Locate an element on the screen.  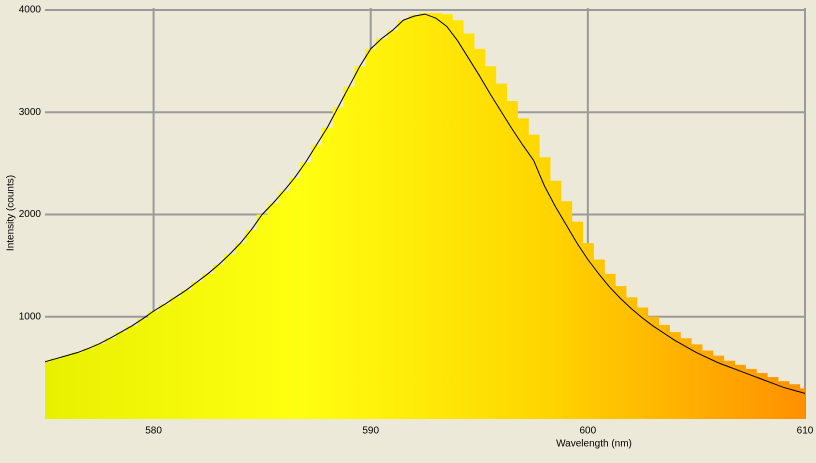
y-tick-label: 1000 is located at coordinates (30, 316).